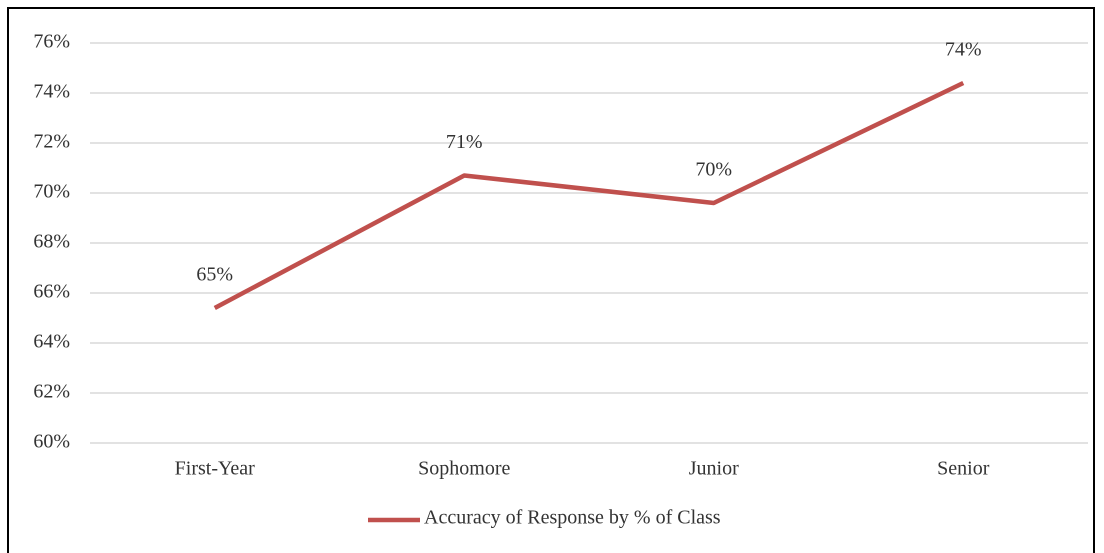 This screenshot has width=1104, height=553. I want to click on data-label: 65%, so click(214, 275).